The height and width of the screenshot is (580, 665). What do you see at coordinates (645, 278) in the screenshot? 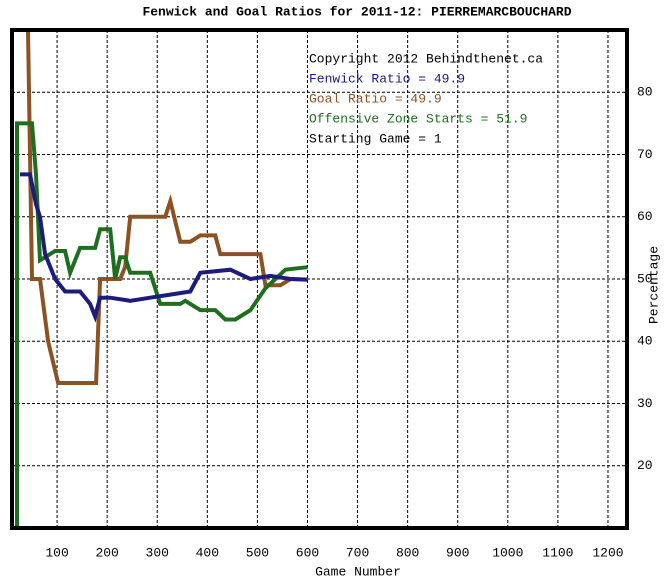
I see `y-tick-label: 50` at bounding box center [645, 278].